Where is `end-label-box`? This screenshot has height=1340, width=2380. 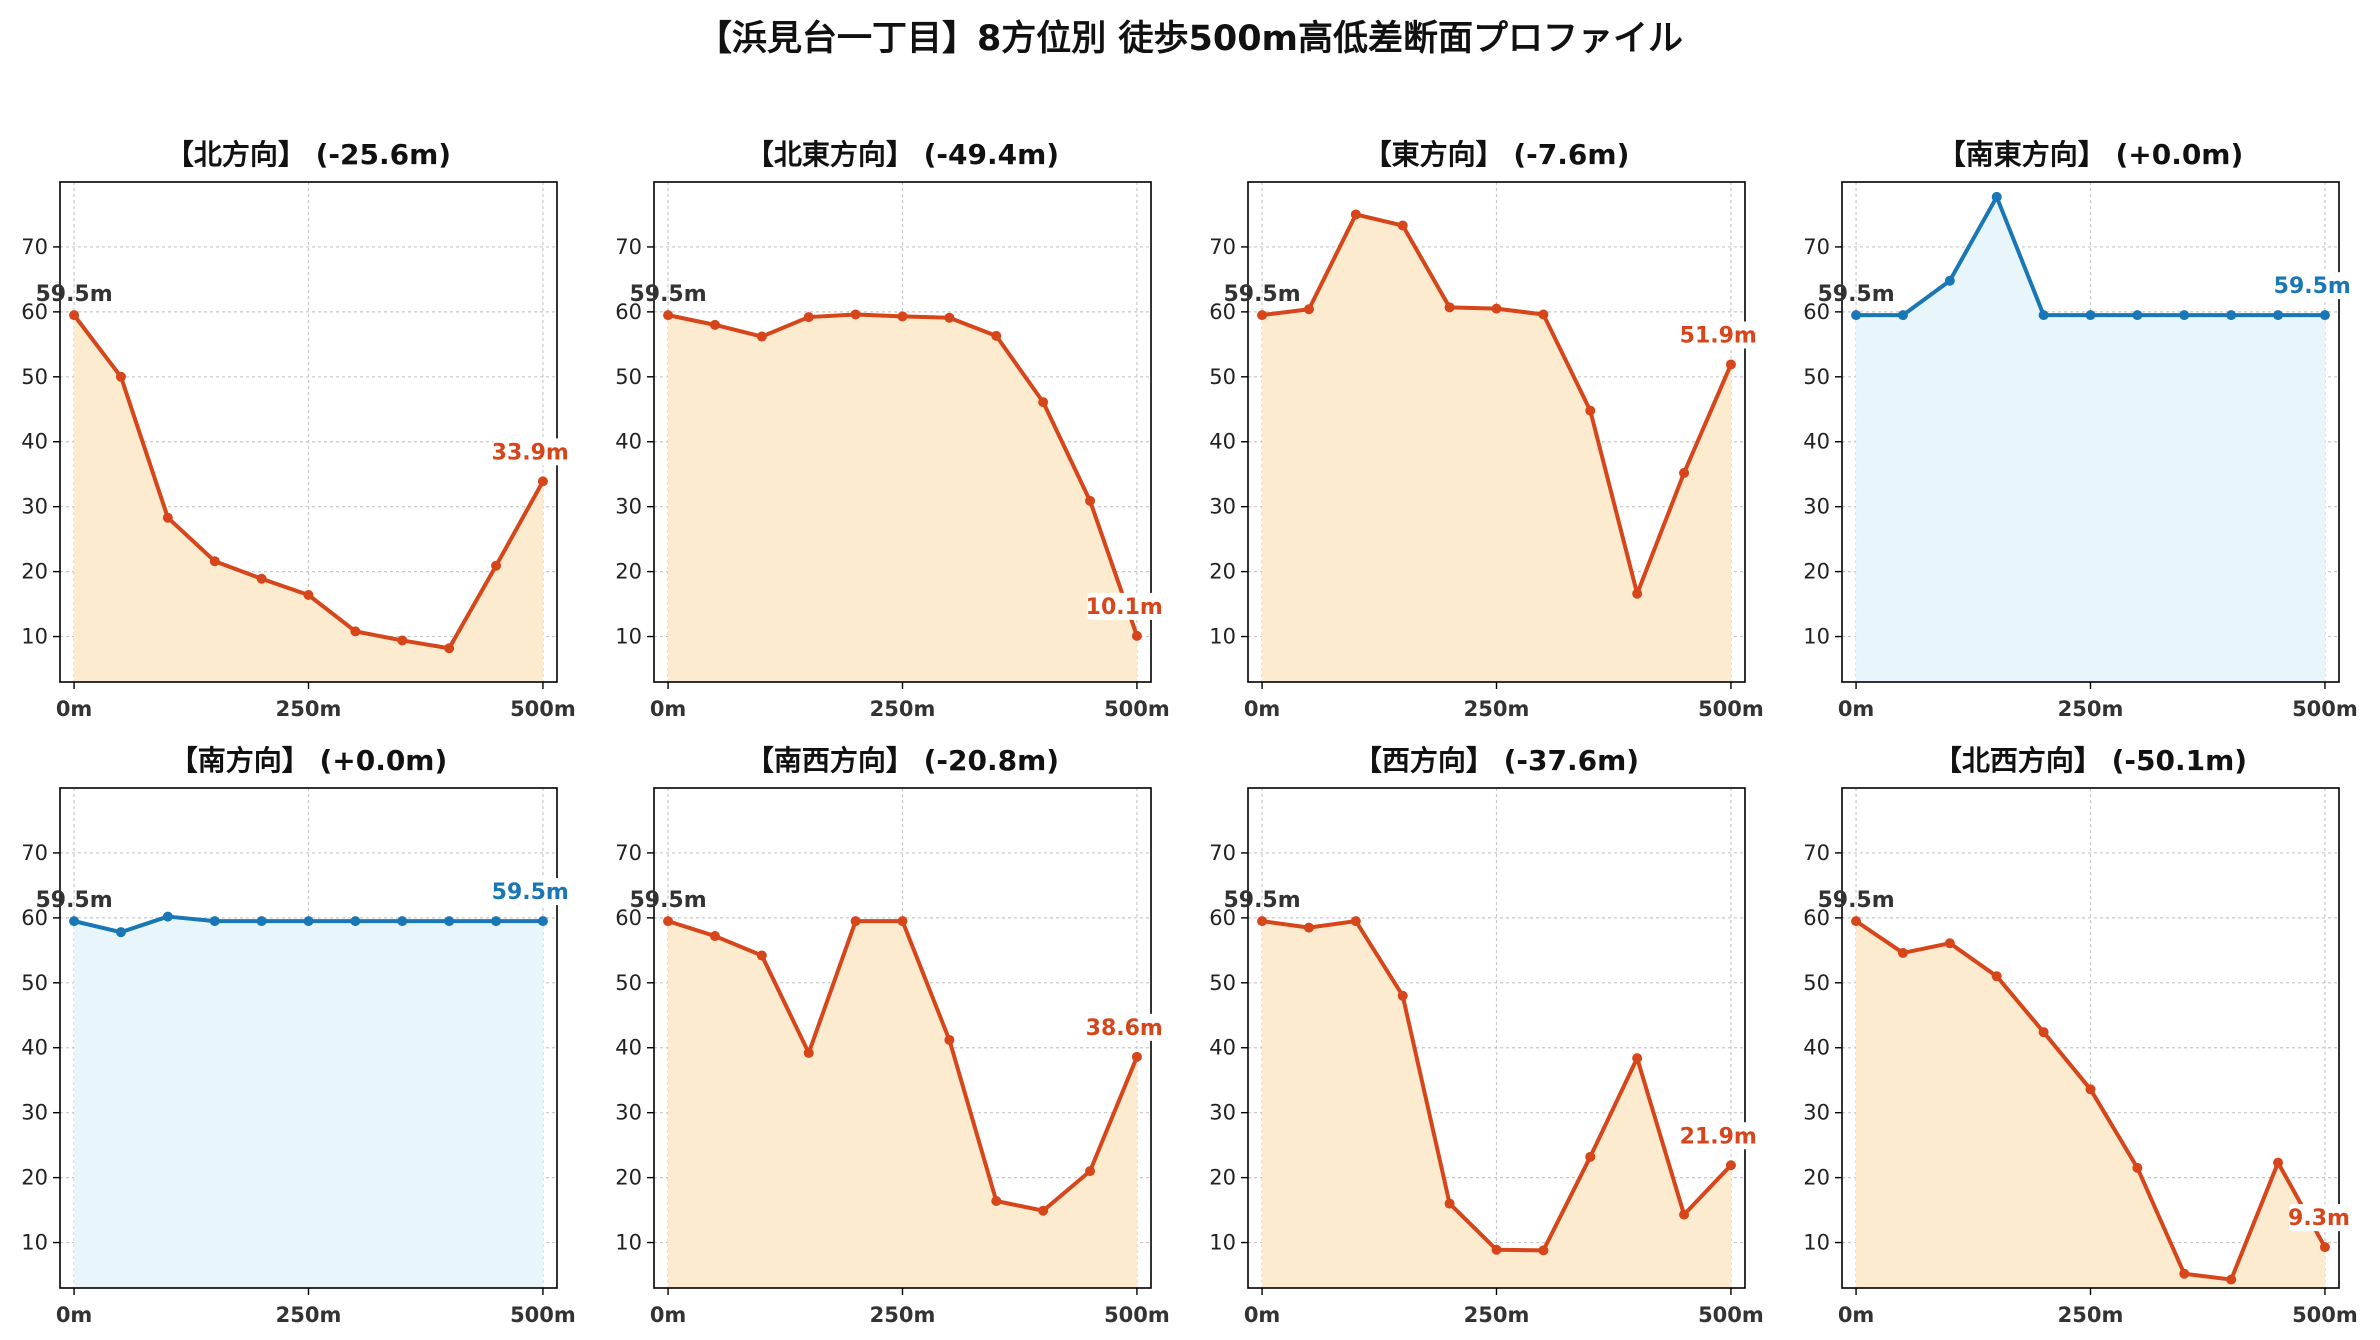
end-label-box is located at coordinates (1718, 1136).